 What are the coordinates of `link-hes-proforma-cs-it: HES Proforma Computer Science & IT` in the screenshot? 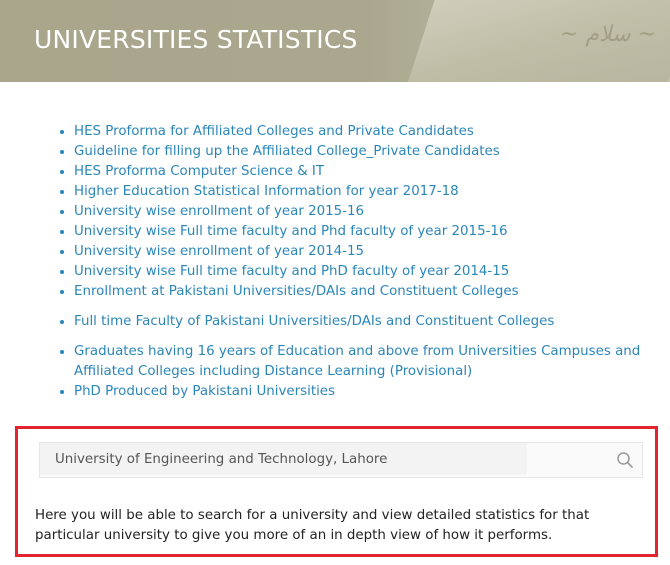 It's located at (199, 171).